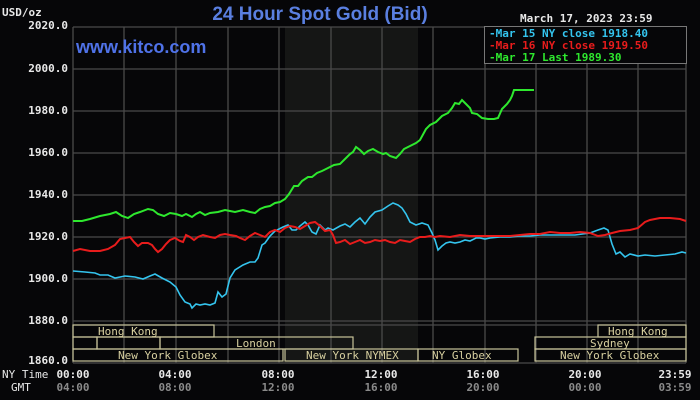 The height and width of the screenshot is (400, 700). What do you see at coordinates (48, 236) in the screenshot?
I see `y-tick-1920: 1920.0` at bounding box center [48, 236].